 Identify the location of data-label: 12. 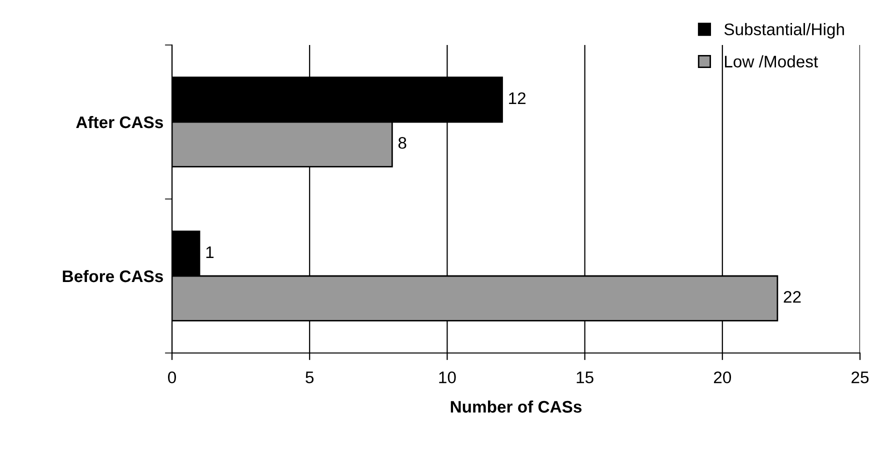
(517, 98).